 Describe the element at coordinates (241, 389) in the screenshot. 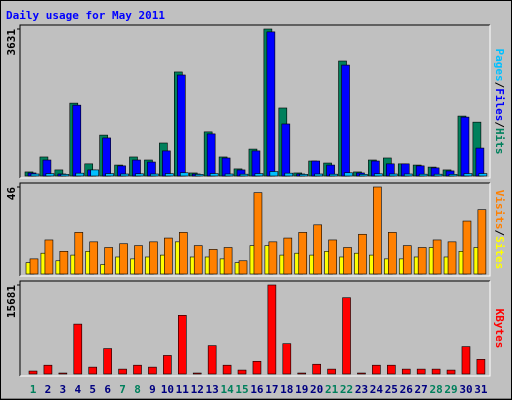

I see `x-tick-label: 15` at that location.